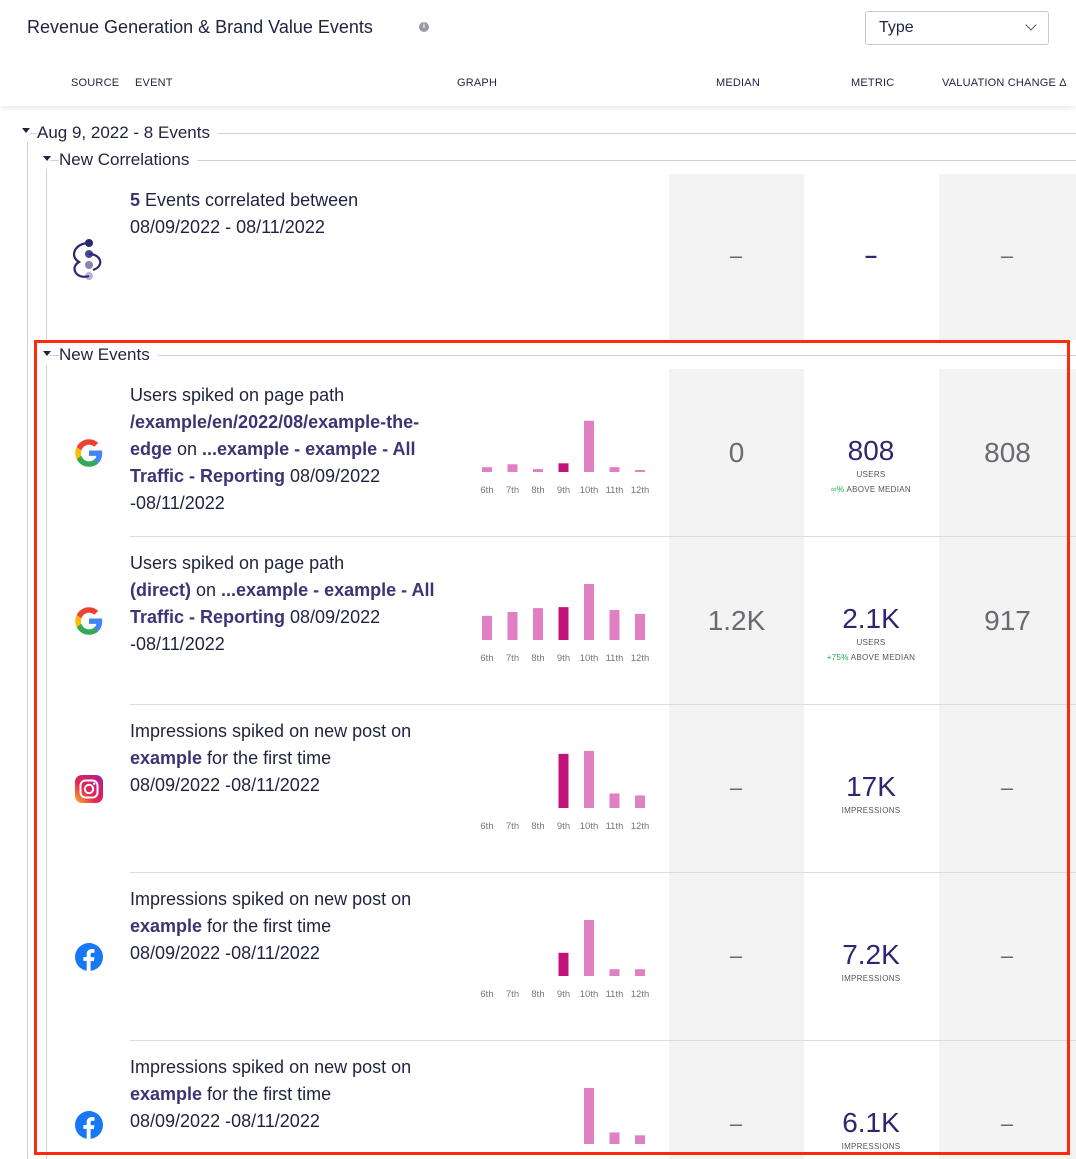 This screenshot has height=1159, width=1076. Describe the element at coordinates (227, 227) in the screenshot. I see `correlation-range: 08/09/2022 - 08/11/2022` at that location.